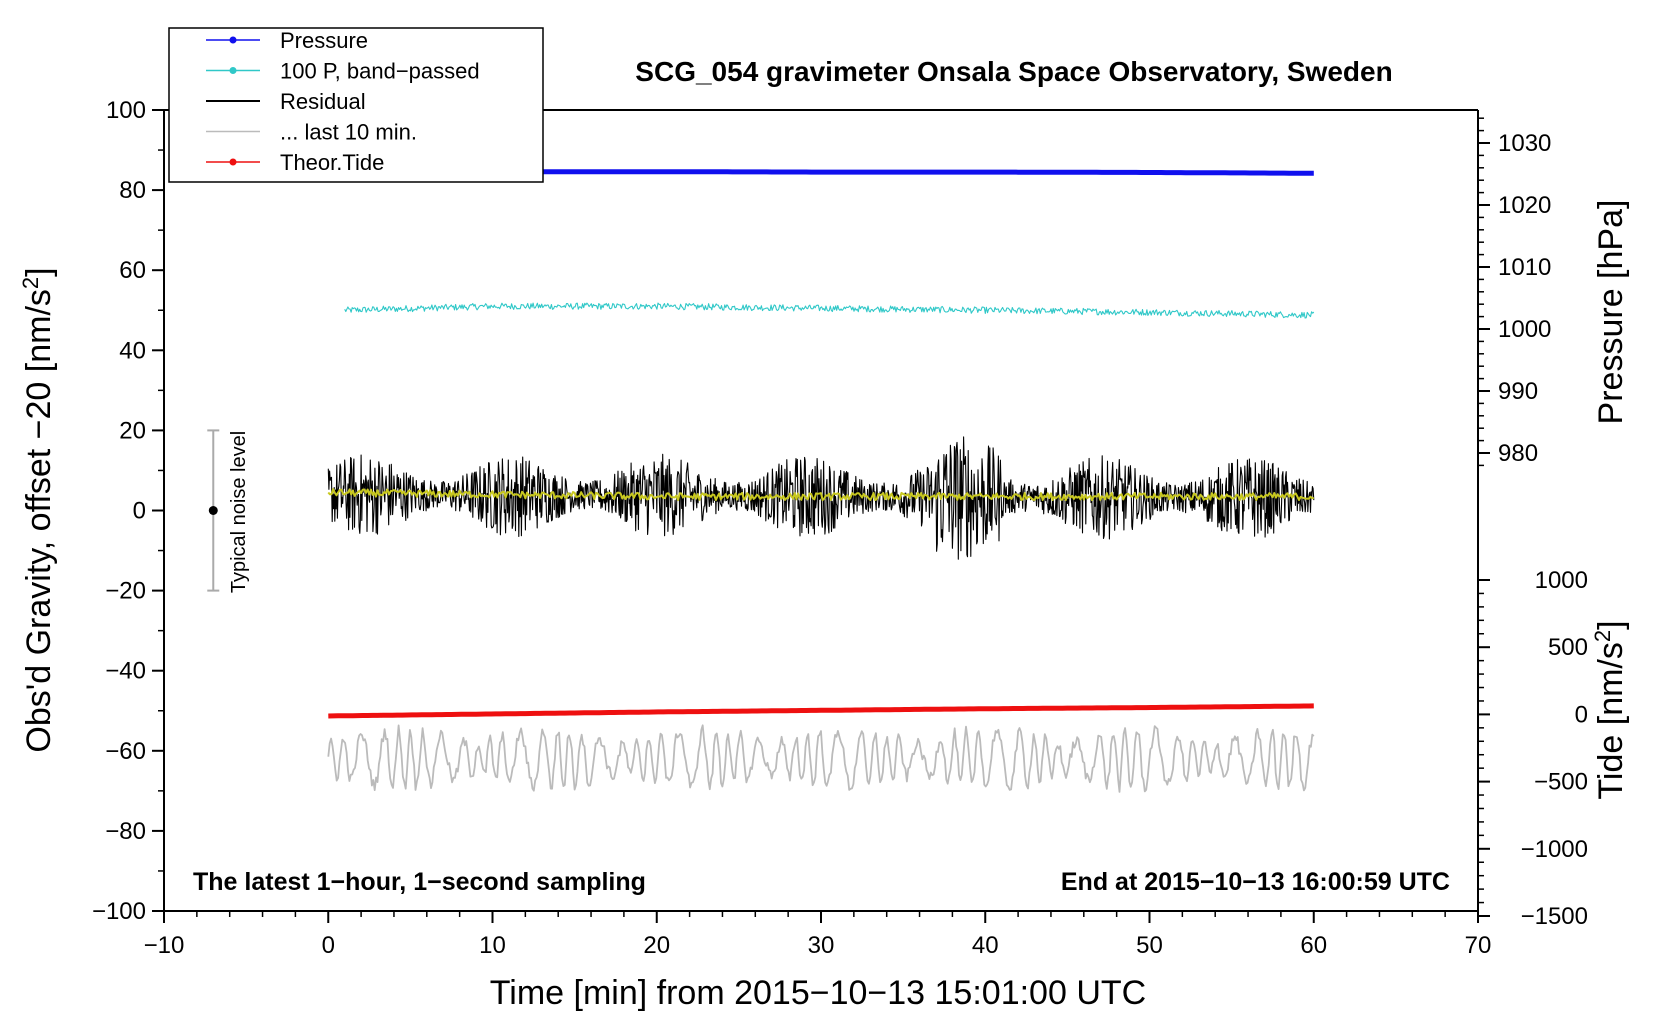 Image resolution: width=1660 pixels, height=1020 pixels. Describe the element at coordinates (324, 40) in the screenshot. I see `legend-label: Pressure` at that location.